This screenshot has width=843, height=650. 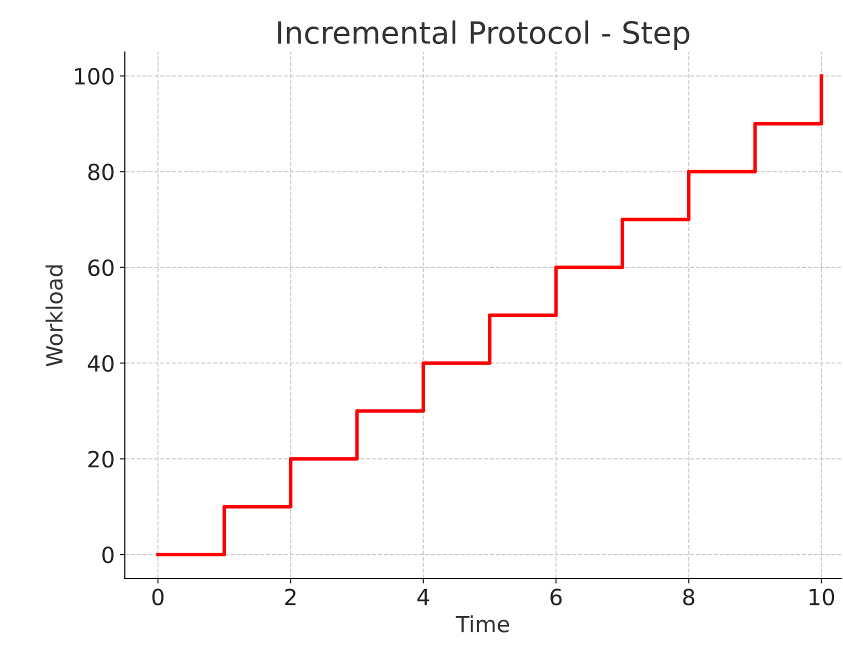 What do you see at coordinates (54, 315) in the screenshot?
I see `y-axis-title: Workload` at bounding box center [54, 315].